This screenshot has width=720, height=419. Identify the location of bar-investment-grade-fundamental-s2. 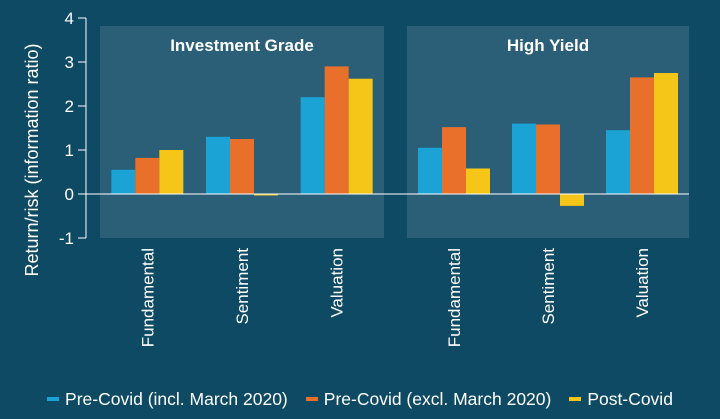
(171, 172).